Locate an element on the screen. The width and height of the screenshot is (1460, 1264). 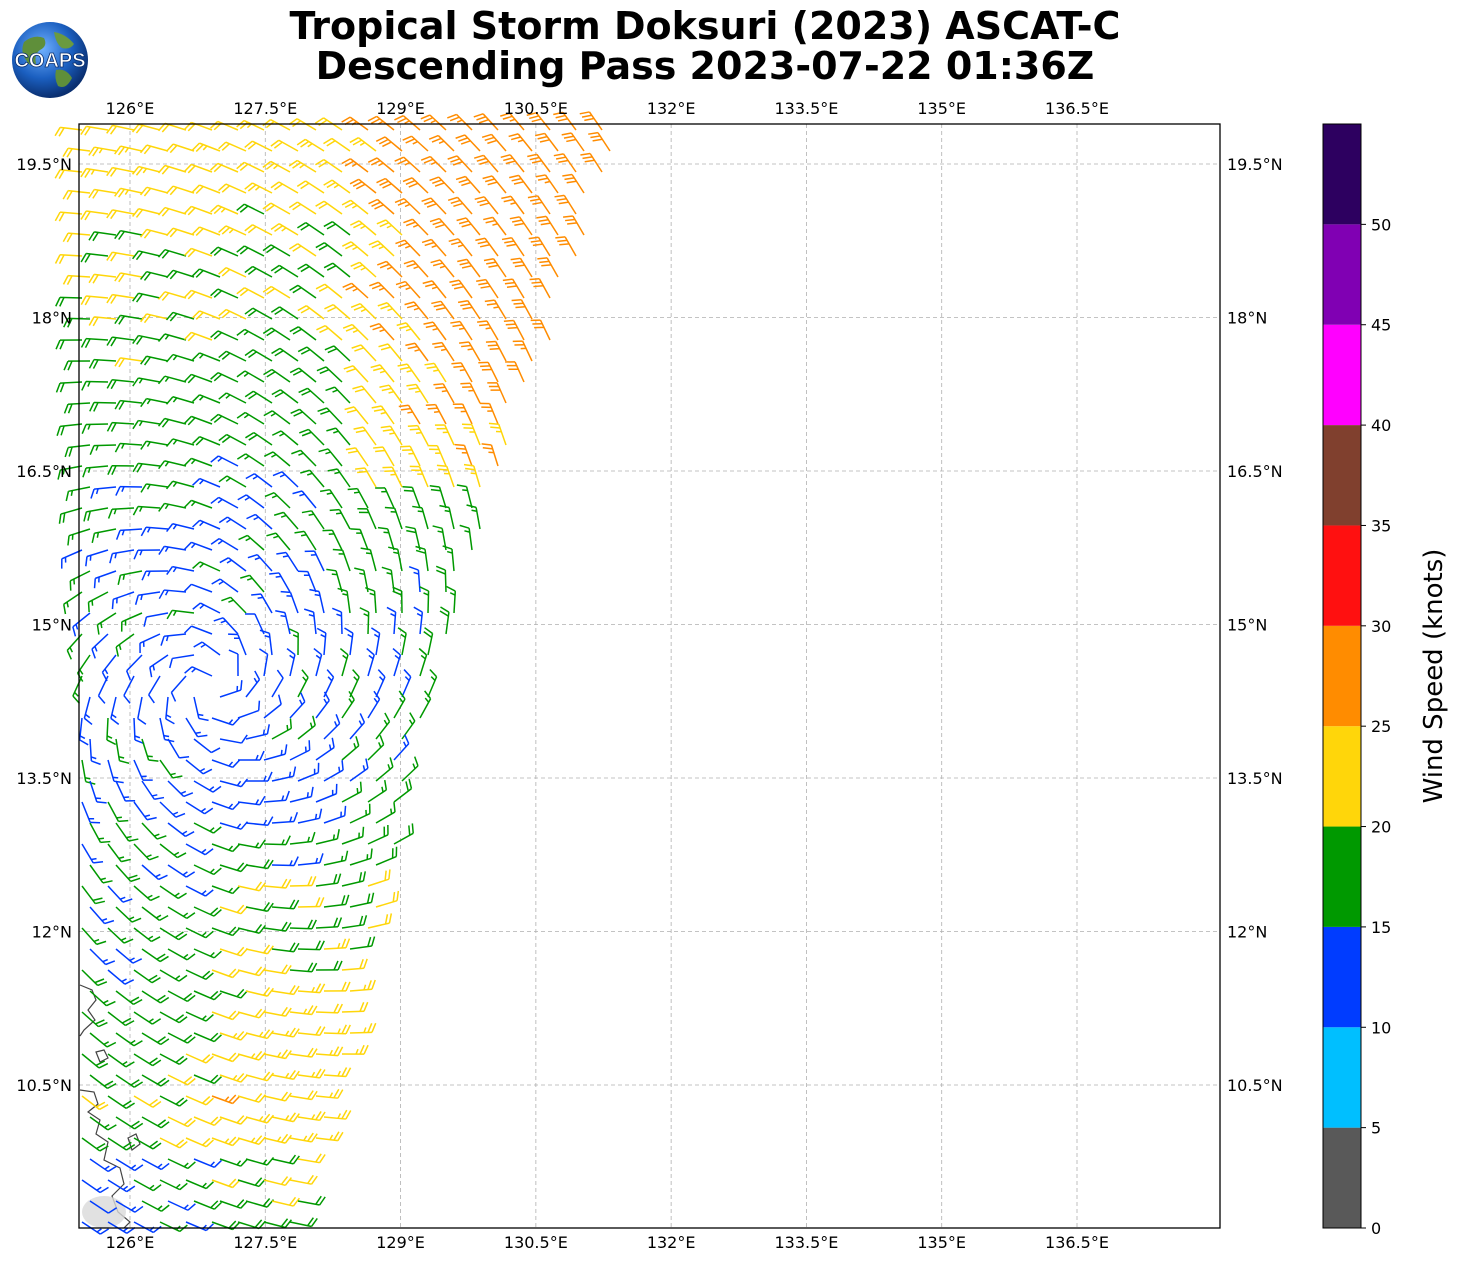
colorbar-bin is located at coordinates (1342, 1077).